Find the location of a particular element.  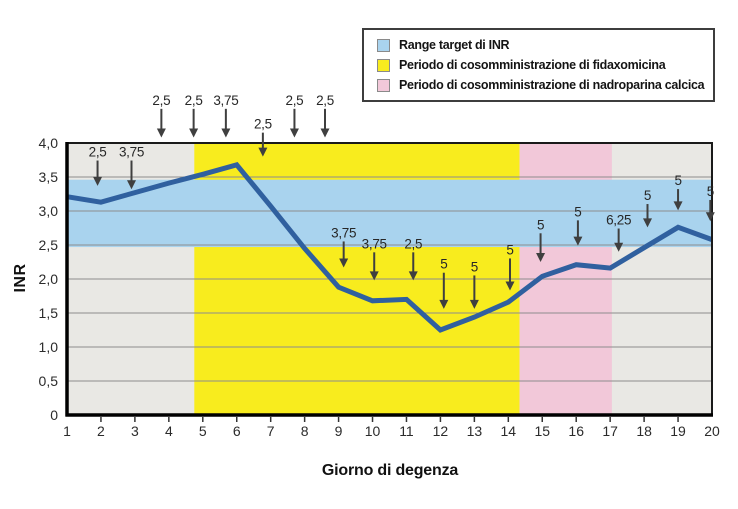

x-tick-label: 5 is located at coordinates (203, 431).